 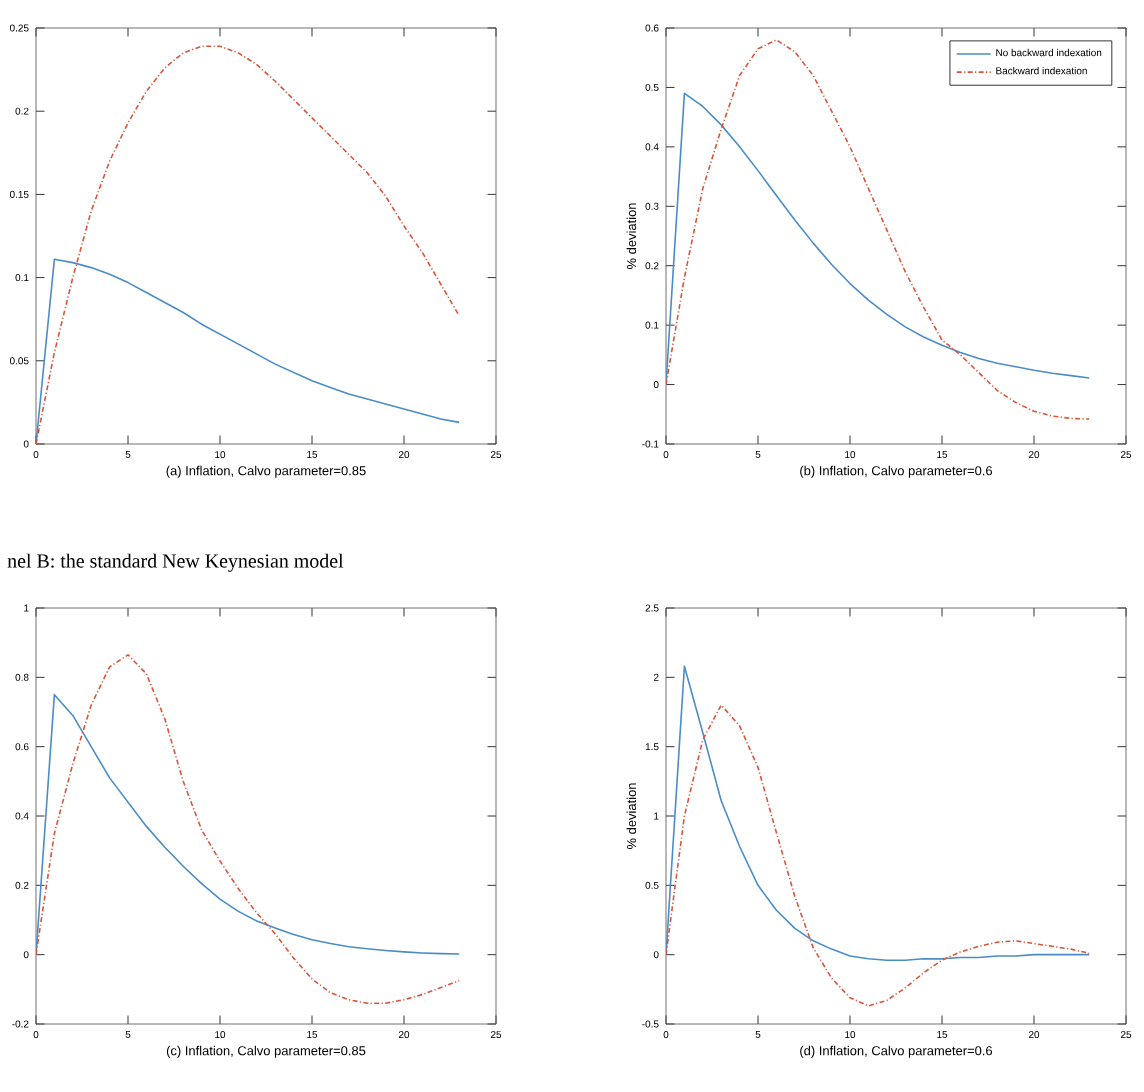 I want to click on chart-title: nel B: the standard New Keynesian model, so click(x=175, y=562).